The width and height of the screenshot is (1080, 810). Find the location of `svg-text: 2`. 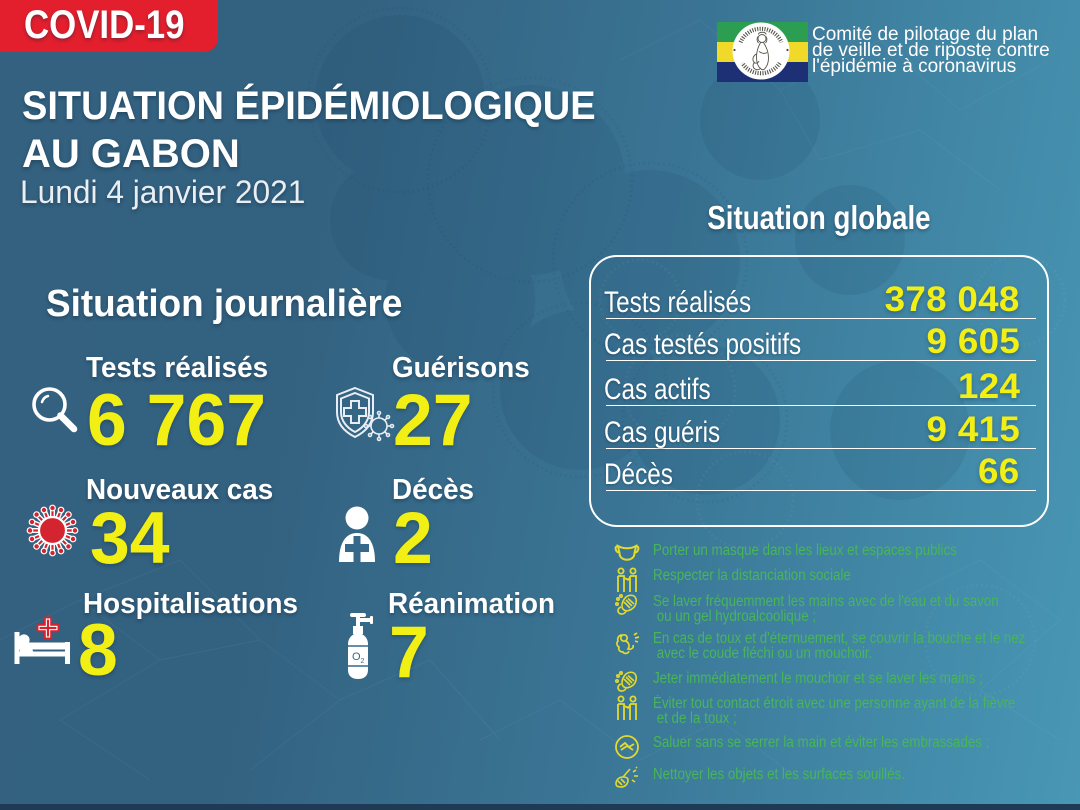

svg-text: 2 is located at coordinates (363, 661).